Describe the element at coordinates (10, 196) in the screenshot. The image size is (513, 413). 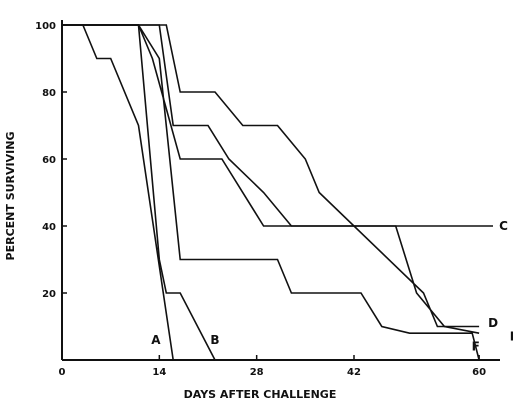
I see `y-axis-title: PERCENT SURVIVING` at that location.